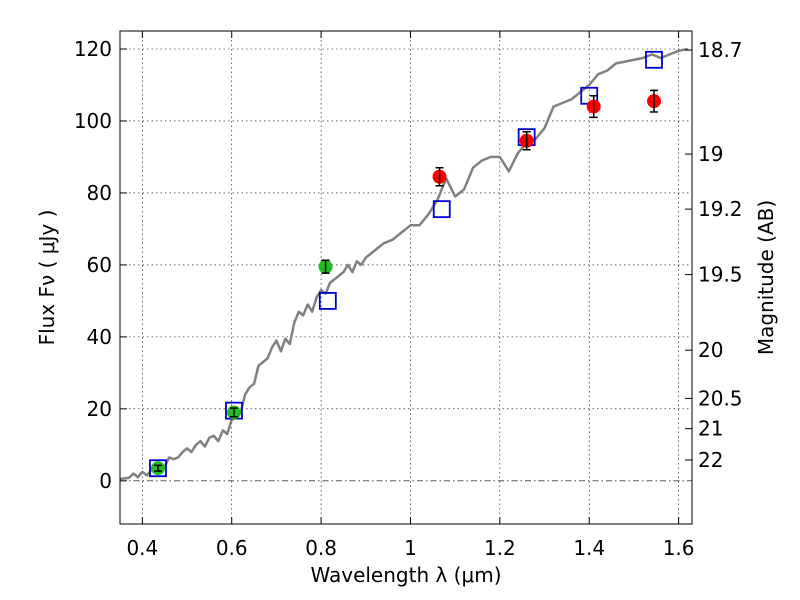 The image size is (800, 600). I want to click on y-tick-label: 80, so click(99, 193).